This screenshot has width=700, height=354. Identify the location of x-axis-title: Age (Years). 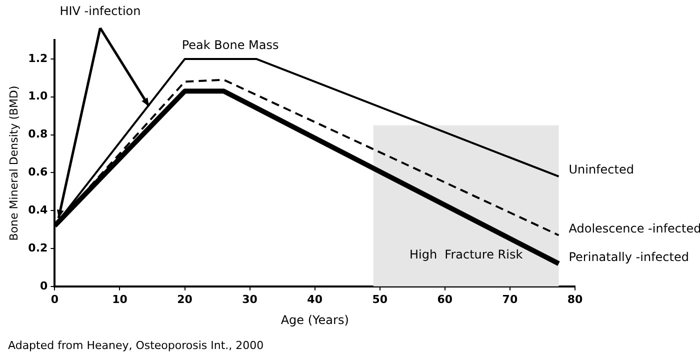
(314, 319).